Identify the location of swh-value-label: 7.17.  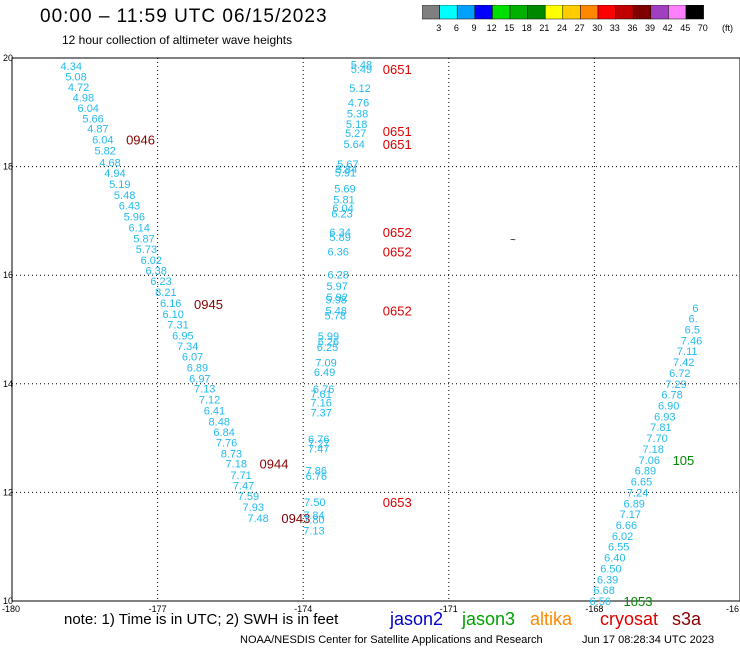
(630, 515).